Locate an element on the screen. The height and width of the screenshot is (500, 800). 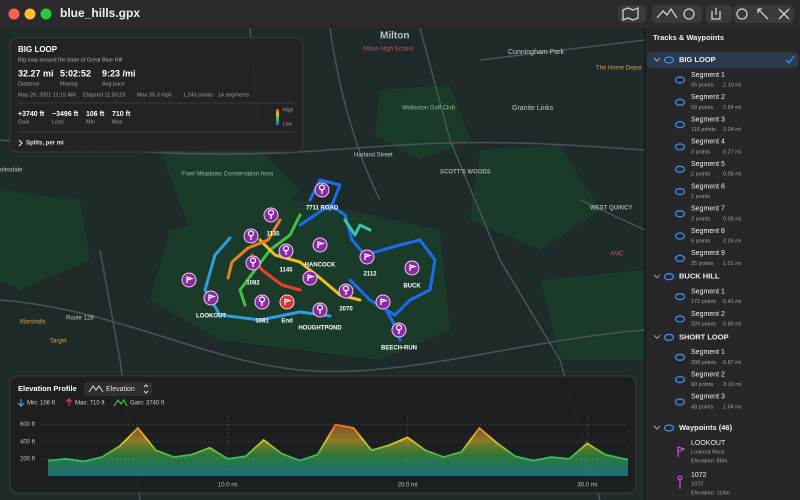
segment-distance: 2.10 mi is located at coordinates (732, 85).